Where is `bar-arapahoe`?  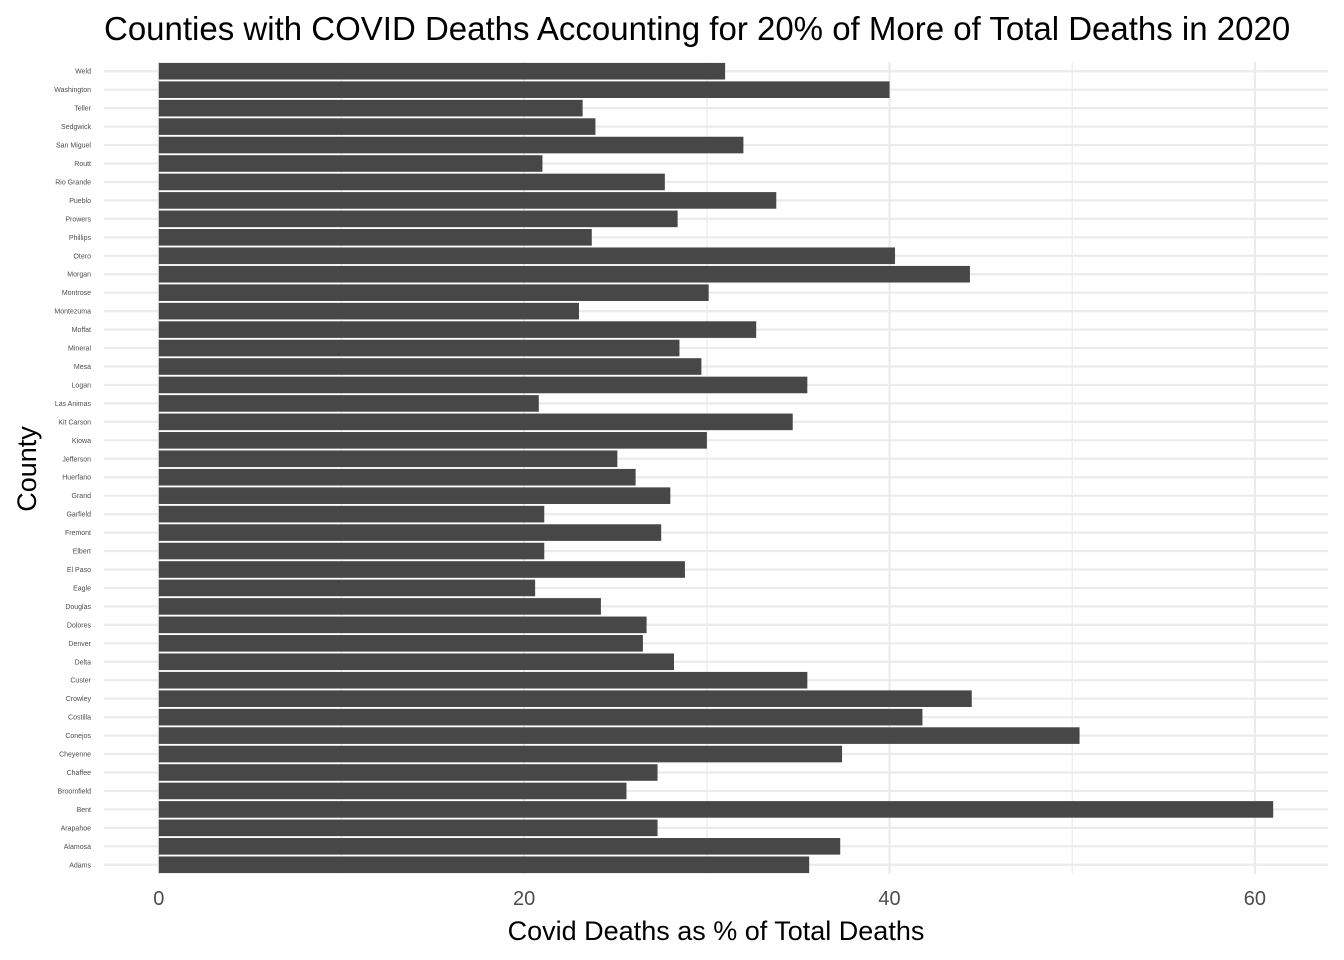 bar-arapahoe is located at coordinates (408, 828).